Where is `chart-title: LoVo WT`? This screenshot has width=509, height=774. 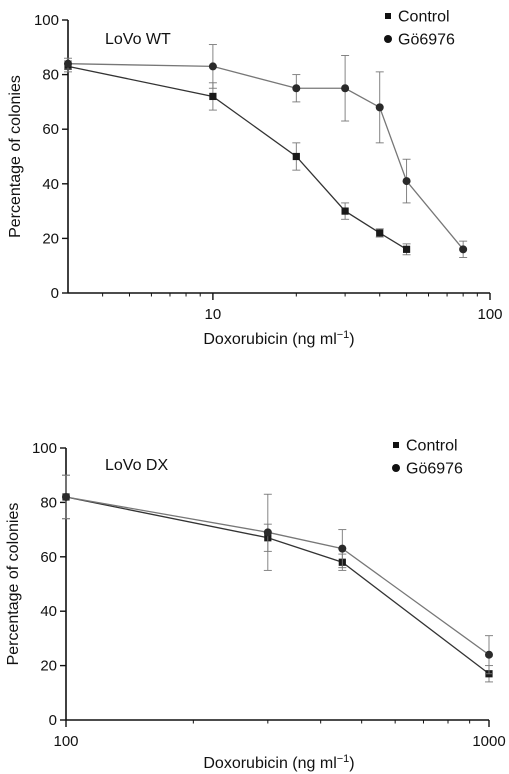 chart-title: LoVo WT is located at coordinates (138, 39).